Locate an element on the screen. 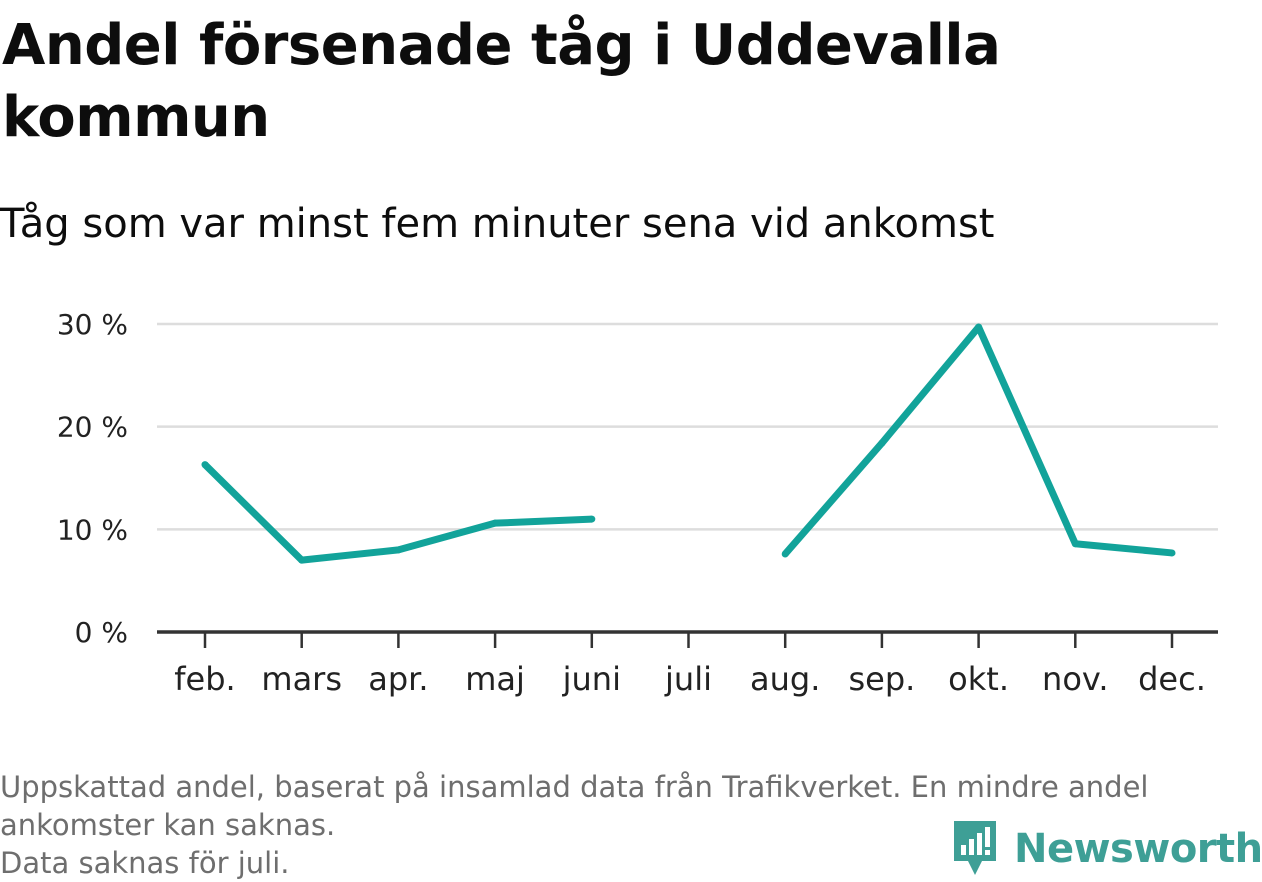 The image size is (1262, 882). x-tick-label: maj is located at coordinates (495, 679).